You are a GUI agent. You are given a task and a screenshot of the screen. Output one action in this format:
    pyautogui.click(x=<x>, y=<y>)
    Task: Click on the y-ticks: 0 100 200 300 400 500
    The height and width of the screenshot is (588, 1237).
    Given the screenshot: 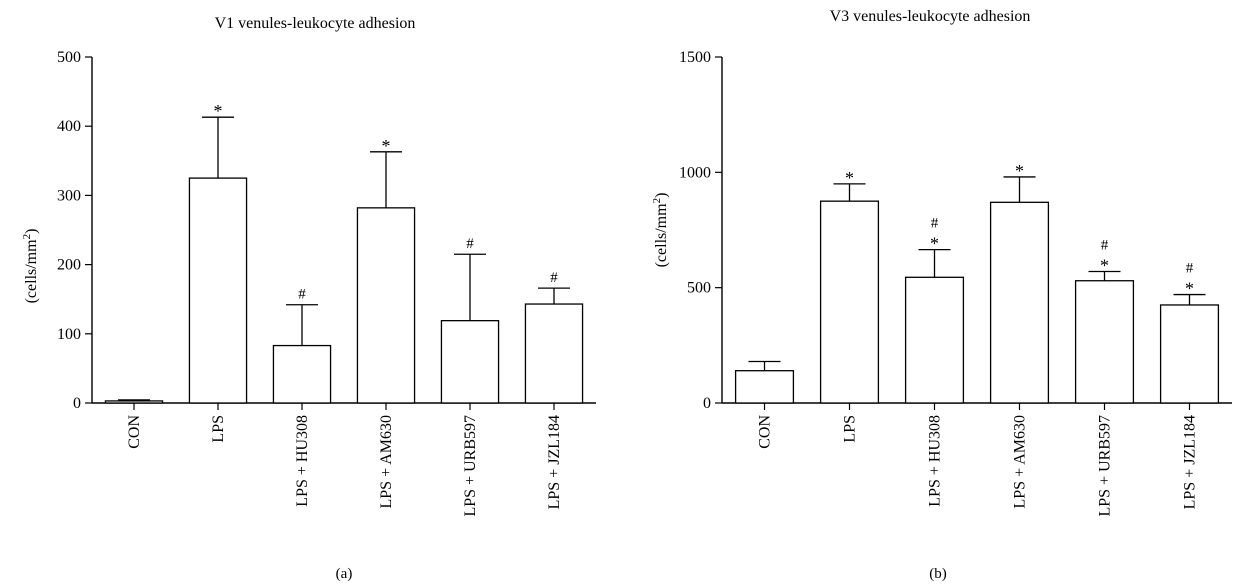 What is the action you would take?
    pyautogui.click(x=74, y=230)
    